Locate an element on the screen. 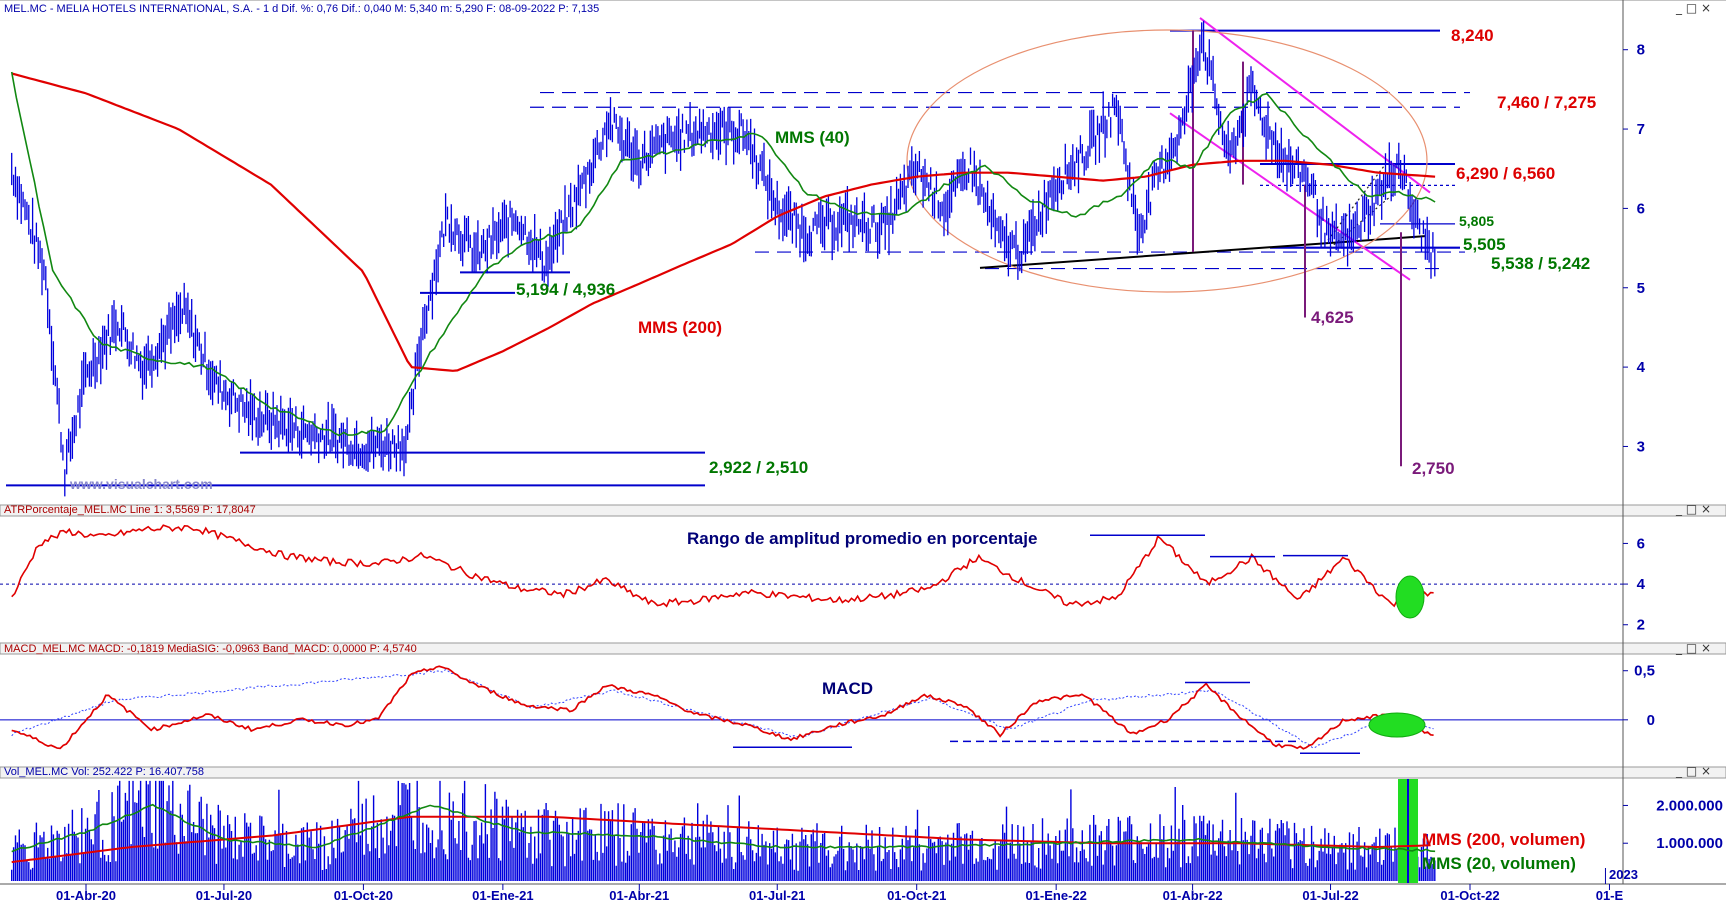 The height and width of the screenshot is (902, 1726). level-label-5194: 5,194 / 4,936 is located at coordinates (565, 289).